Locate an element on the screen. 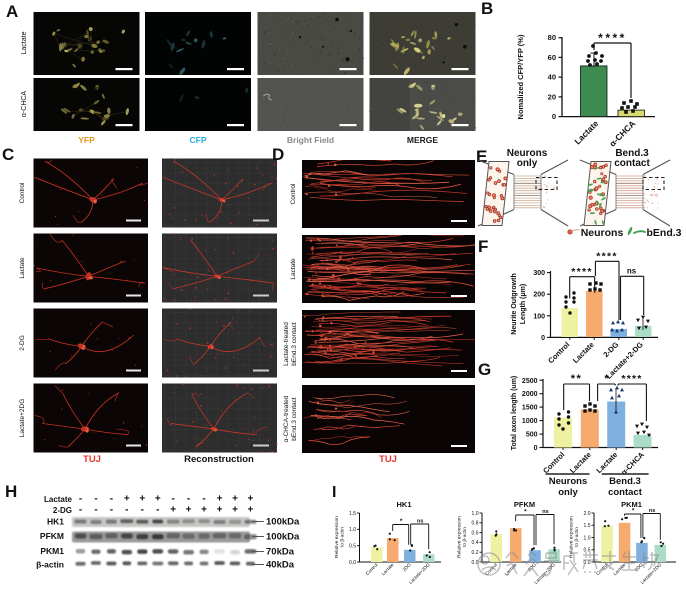 The height and width of the screenshot is (593, 686). svg-text: Bend.3 is located at coordinates (625, 481).